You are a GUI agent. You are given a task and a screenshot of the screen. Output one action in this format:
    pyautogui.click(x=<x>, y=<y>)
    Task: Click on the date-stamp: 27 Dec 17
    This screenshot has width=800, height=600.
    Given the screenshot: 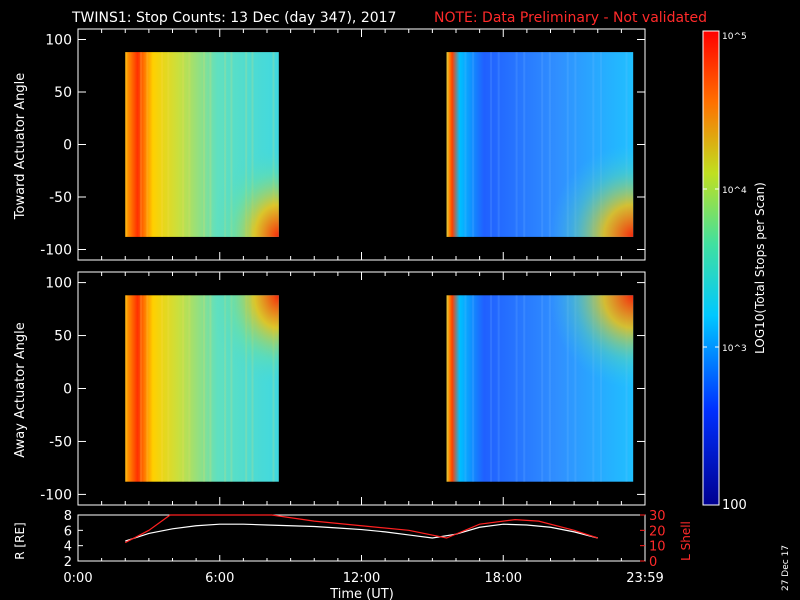 What is the action you would take?
    pyautogui.click(x=786, y=568)
    